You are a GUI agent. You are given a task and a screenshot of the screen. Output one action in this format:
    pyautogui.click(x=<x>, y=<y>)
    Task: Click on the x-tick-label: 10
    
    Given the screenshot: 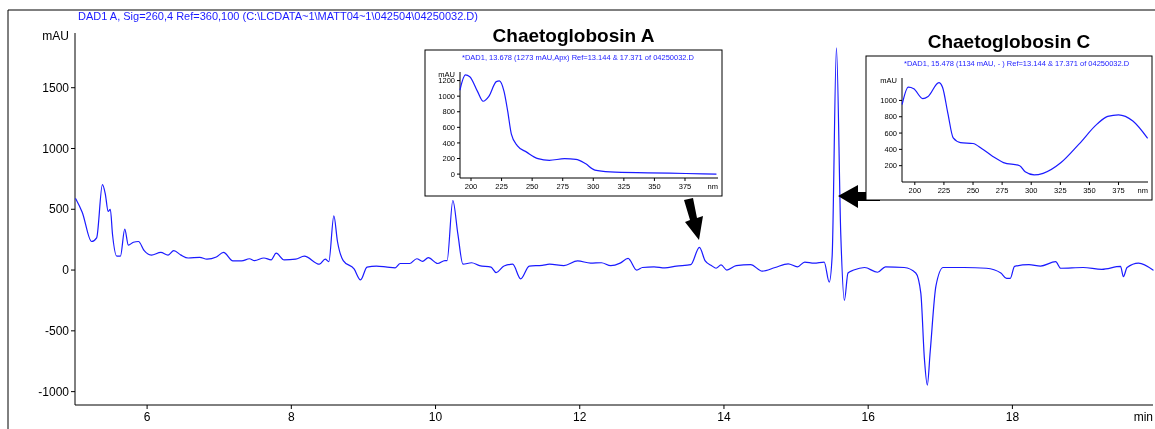 What is the action you would take?
    pyautogui.click(x=435, y=417)
    